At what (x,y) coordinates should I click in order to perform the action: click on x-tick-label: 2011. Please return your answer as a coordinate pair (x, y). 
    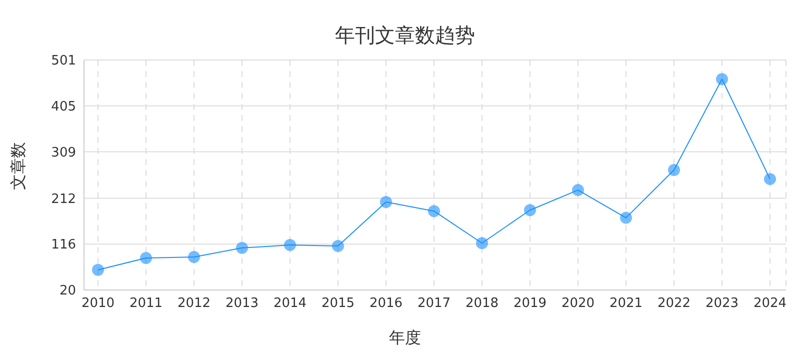
    Looking at the image, I should click on (146, 304).